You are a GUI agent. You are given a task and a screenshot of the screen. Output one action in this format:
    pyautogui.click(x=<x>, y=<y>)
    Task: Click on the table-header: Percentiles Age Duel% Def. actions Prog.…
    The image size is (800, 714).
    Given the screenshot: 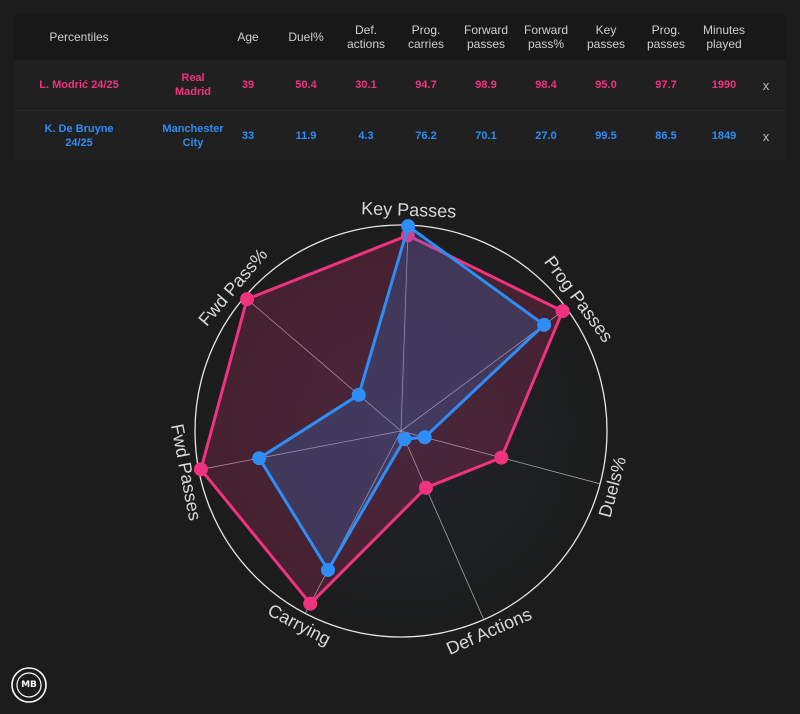 What is the action you would take?
    pyautogui.click(x=400, y=37)
    